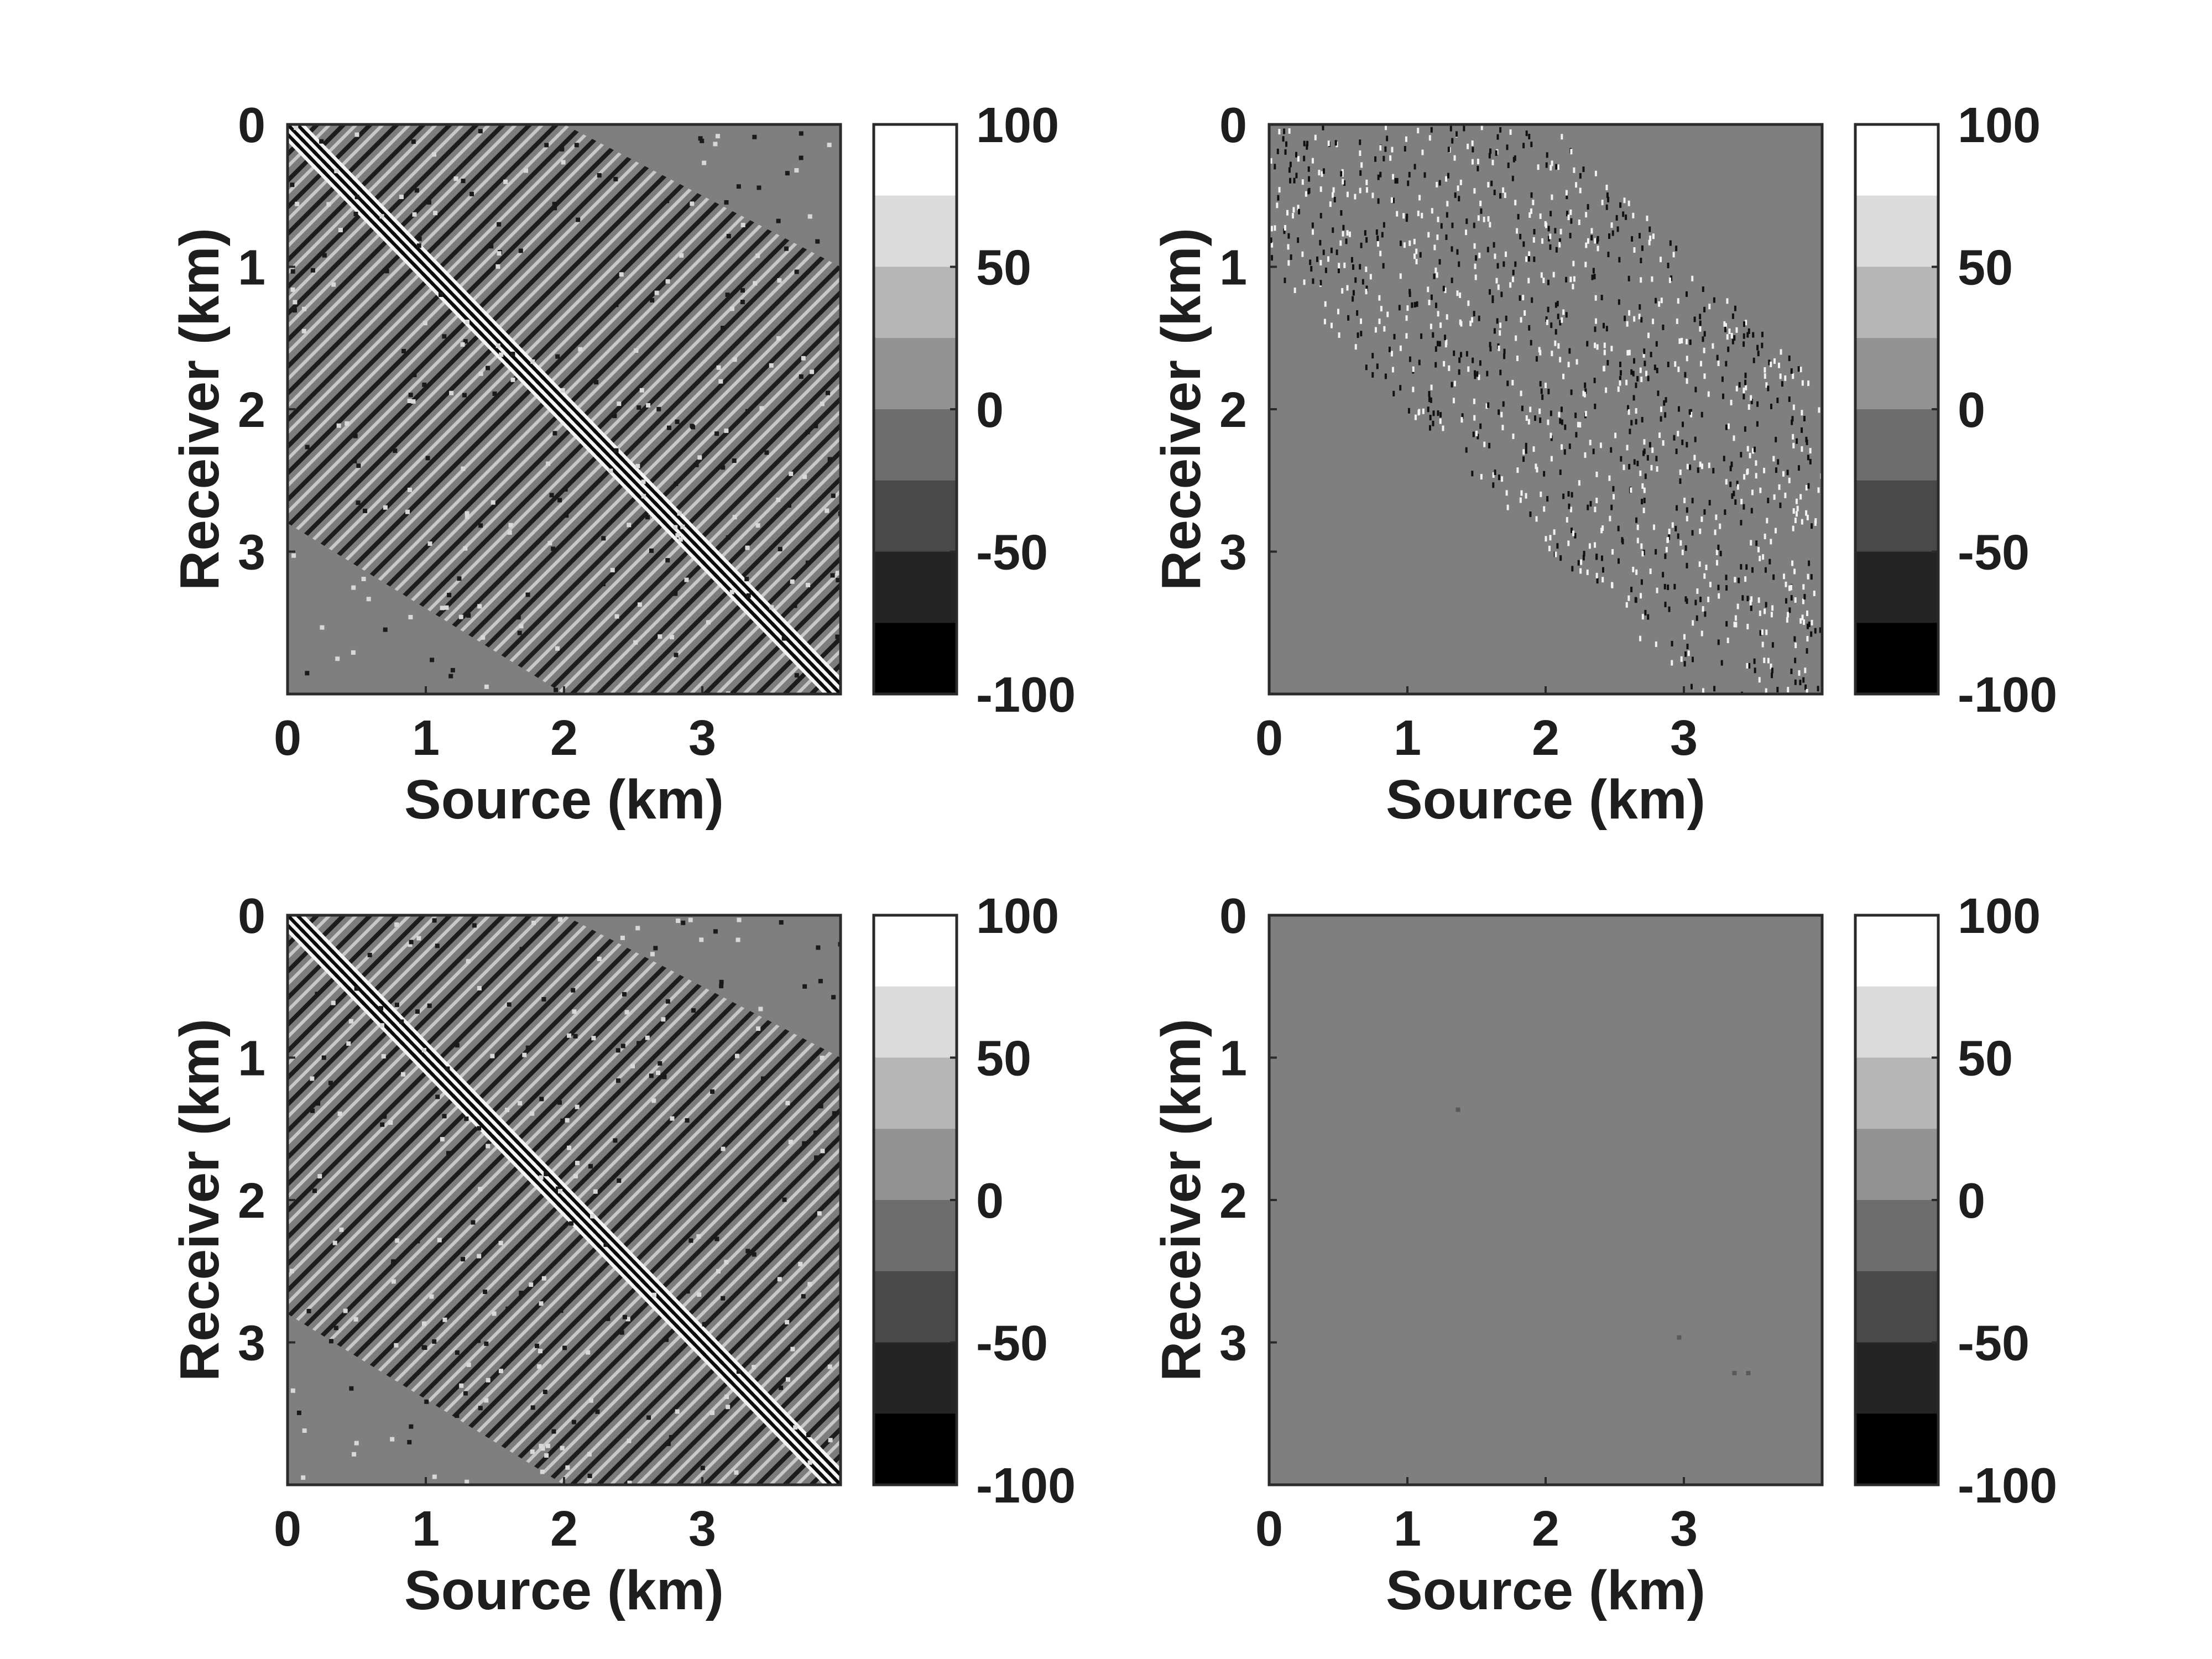 This screenshot has width=2212, height=1659. Describe the element at coordinates (1269, 739) in the screenshot. I see `x-tick-label: 0` at that location.